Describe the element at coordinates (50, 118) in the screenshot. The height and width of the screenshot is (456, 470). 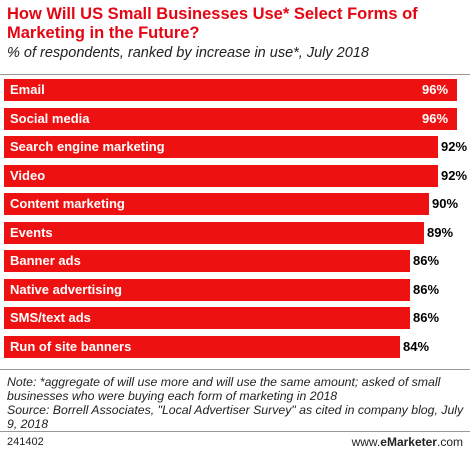
I see `bar-label: Social media` at that location.